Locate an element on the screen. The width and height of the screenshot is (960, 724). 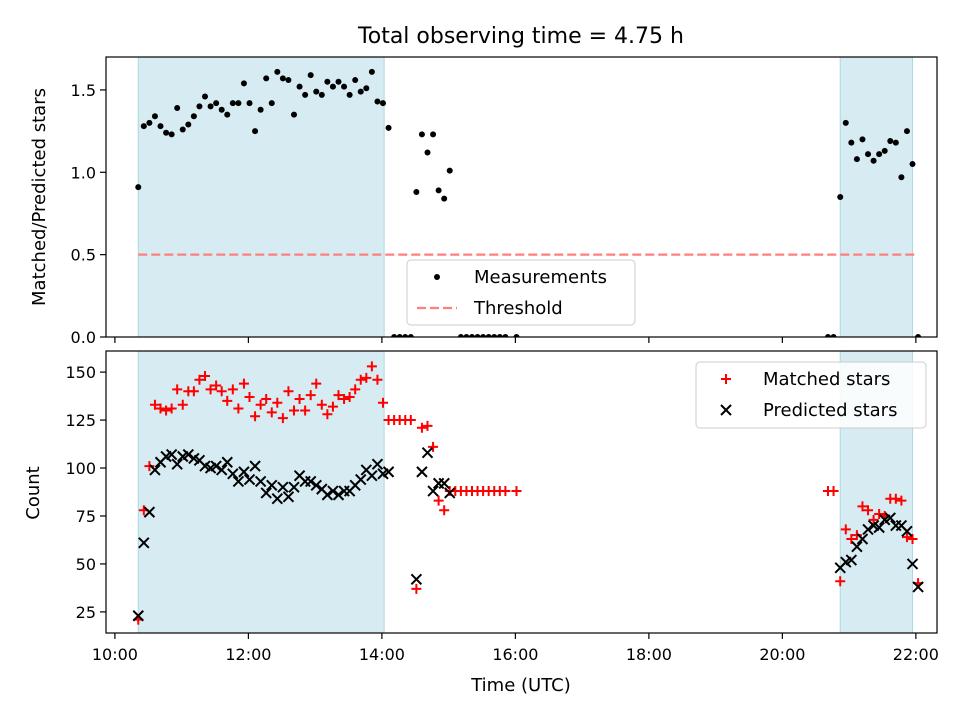
legend: Matched stars Predicted stars is located at coordinates (811, 395).